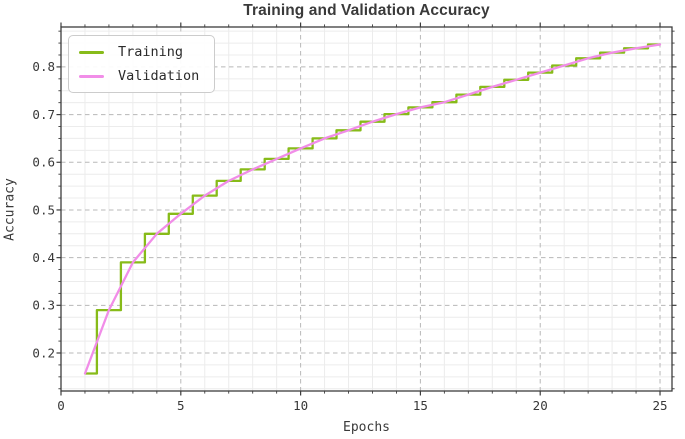  Describe the element at coordinates (91, 52) in the screenshot. I see `legend-line-training` at that location.